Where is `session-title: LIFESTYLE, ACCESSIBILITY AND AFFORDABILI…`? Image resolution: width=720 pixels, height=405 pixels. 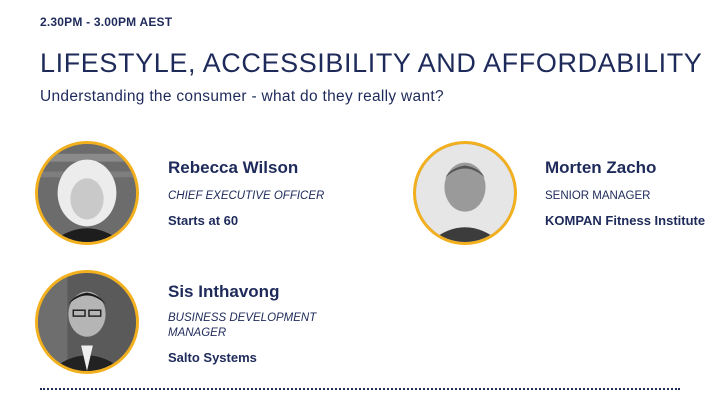
session-title: LIFESTYLE, ACCESSIBILITY AND AFFORDABILI… is located at coordinates (371, 63).